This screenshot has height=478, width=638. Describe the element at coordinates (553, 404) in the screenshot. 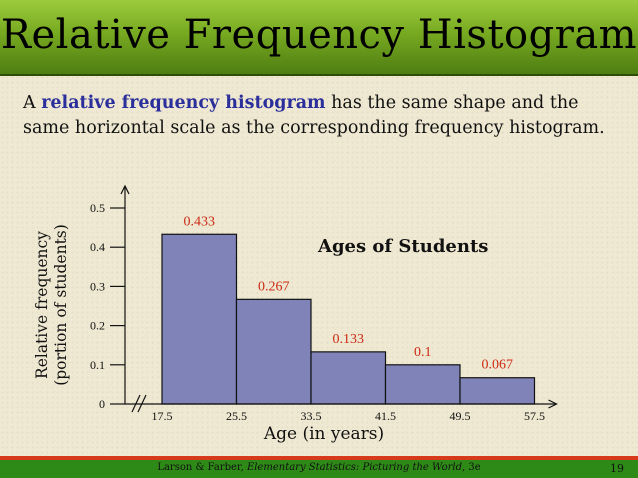

I see `x-axis-arrow` at that location.